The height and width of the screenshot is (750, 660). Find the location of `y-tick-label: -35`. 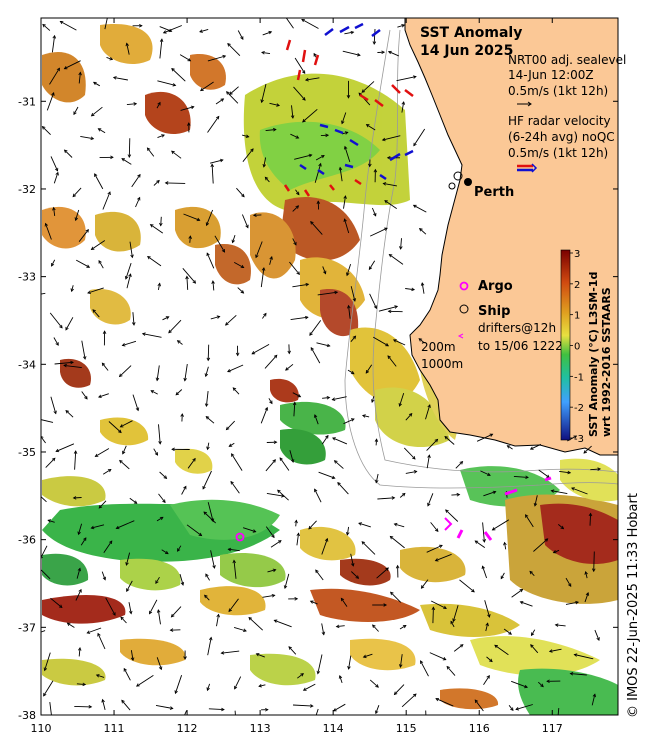

y-tick-label: -35 is located at coordinates (27, 452).